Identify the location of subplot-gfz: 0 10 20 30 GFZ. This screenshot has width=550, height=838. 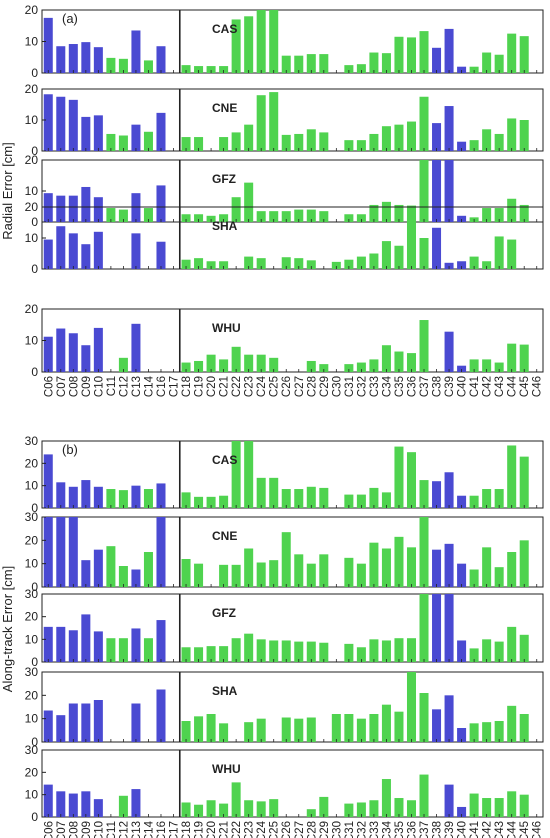
(284, 628).